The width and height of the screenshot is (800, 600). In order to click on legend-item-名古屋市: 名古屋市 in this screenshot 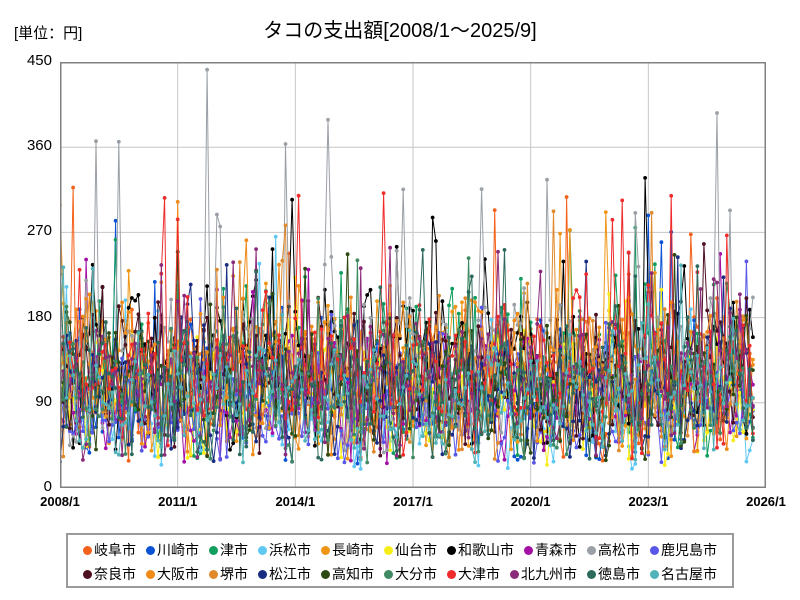, I will do `click(683, 574)`.